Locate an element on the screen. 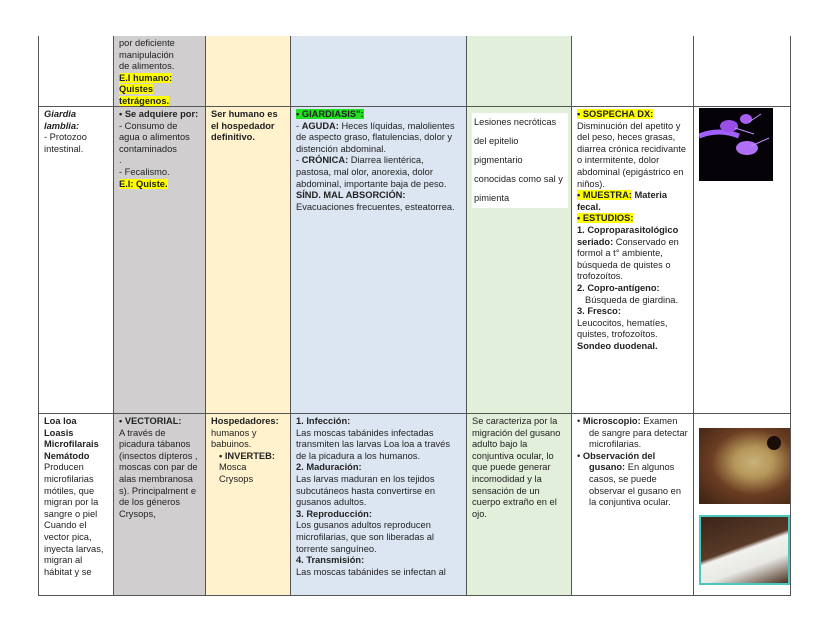  cell-paragraph: Giardia lamblia: is located at coordinates (76, 120).